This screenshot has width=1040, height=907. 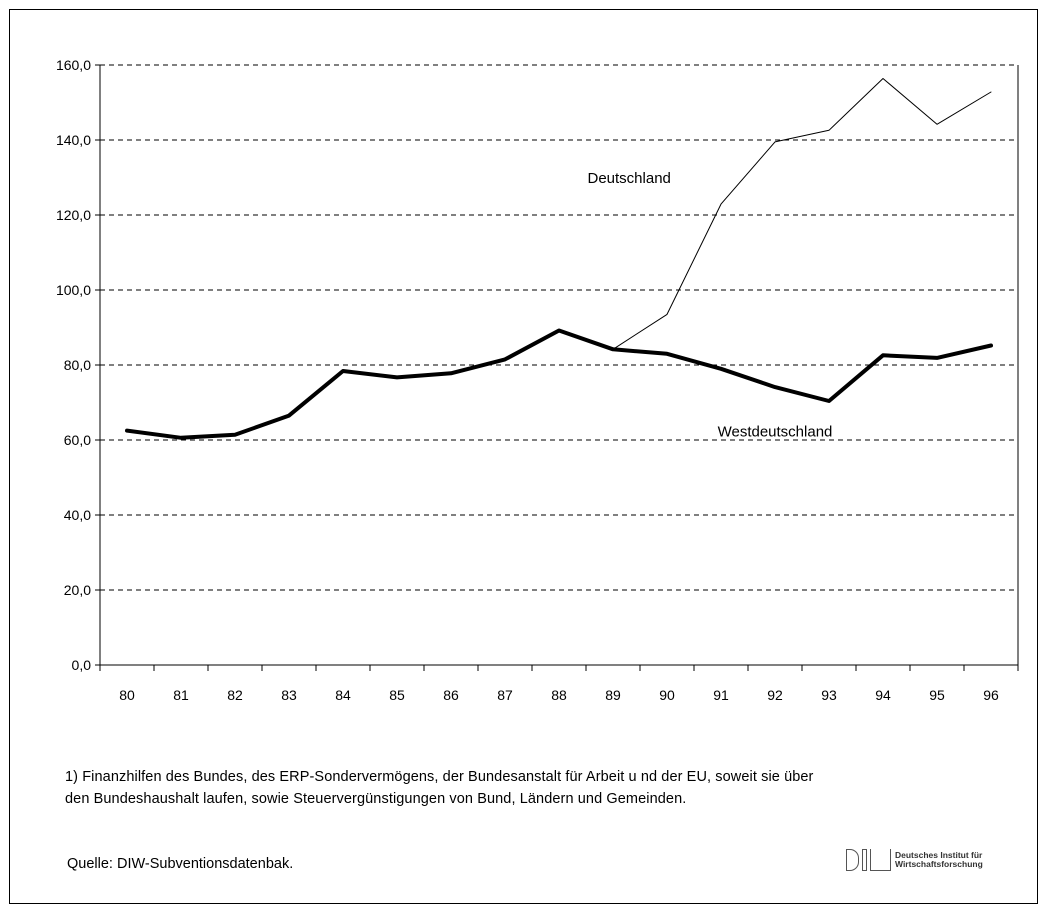 What do you see at coordinates (991, 695) in the screenshot?
I see `x-tick-label: 96` at bounding box center [991, 695].